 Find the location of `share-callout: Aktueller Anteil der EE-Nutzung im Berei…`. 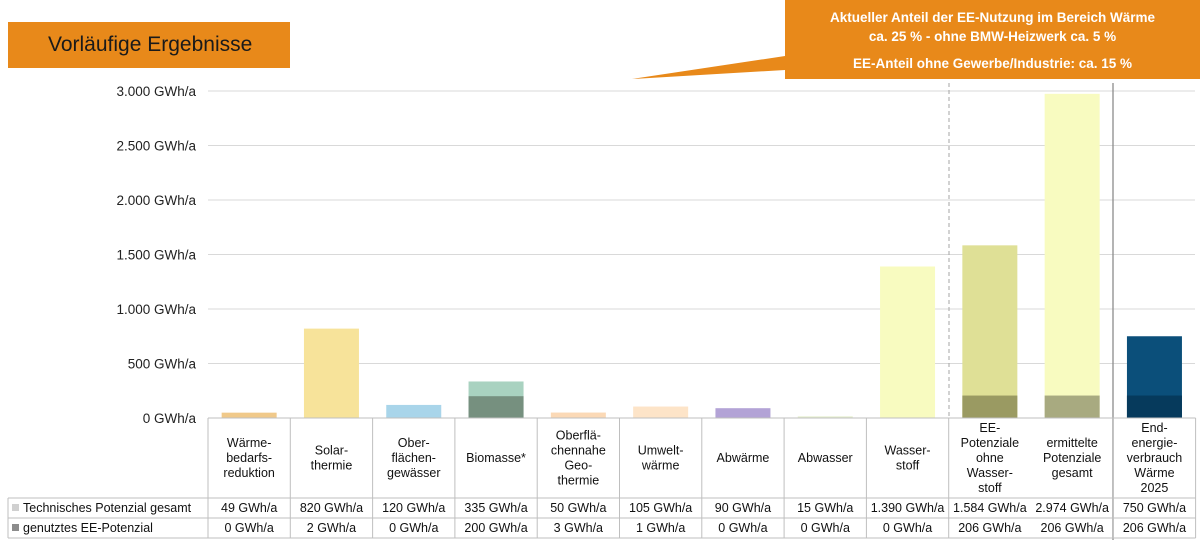

share-callout: Aktueller Anteil der EE-Nutzung im Berei… is located at coordinates (992, 39).